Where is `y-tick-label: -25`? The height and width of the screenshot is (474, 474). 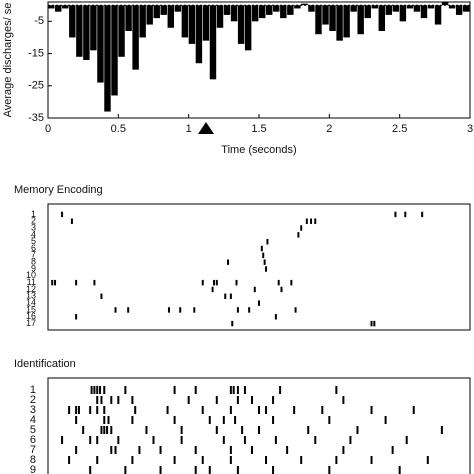
y-tick-label: -25 is located at coordinates (36, 86).